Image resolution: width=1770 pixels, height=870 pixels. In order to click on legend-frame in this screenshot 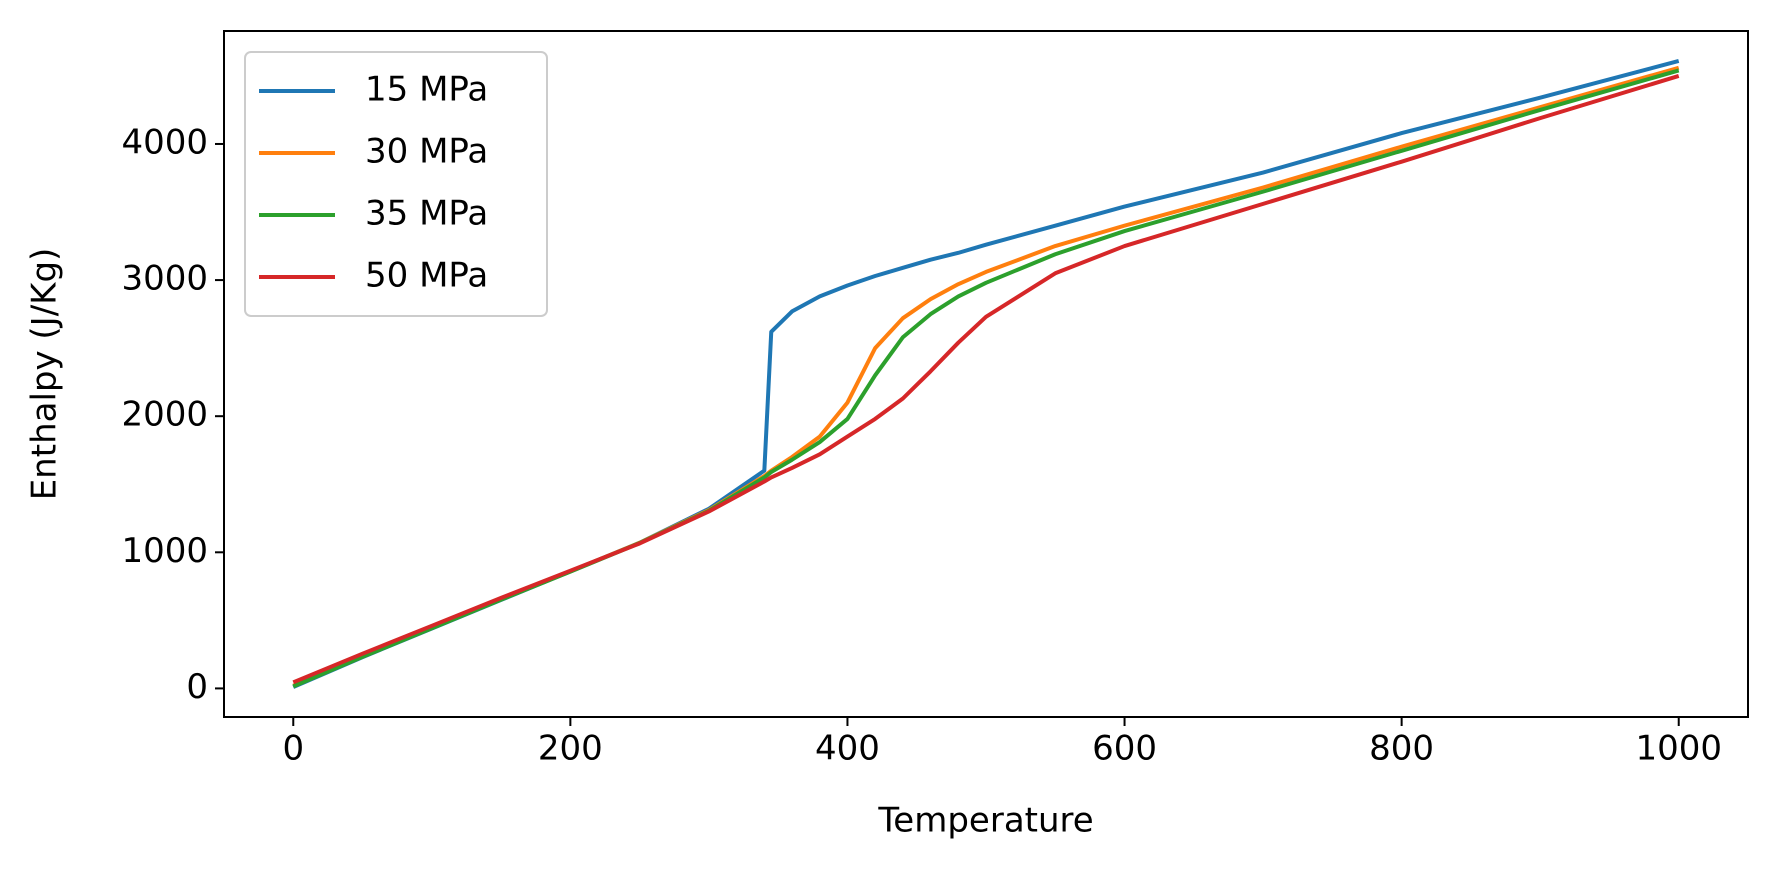, I will do `click(396, 184)`.